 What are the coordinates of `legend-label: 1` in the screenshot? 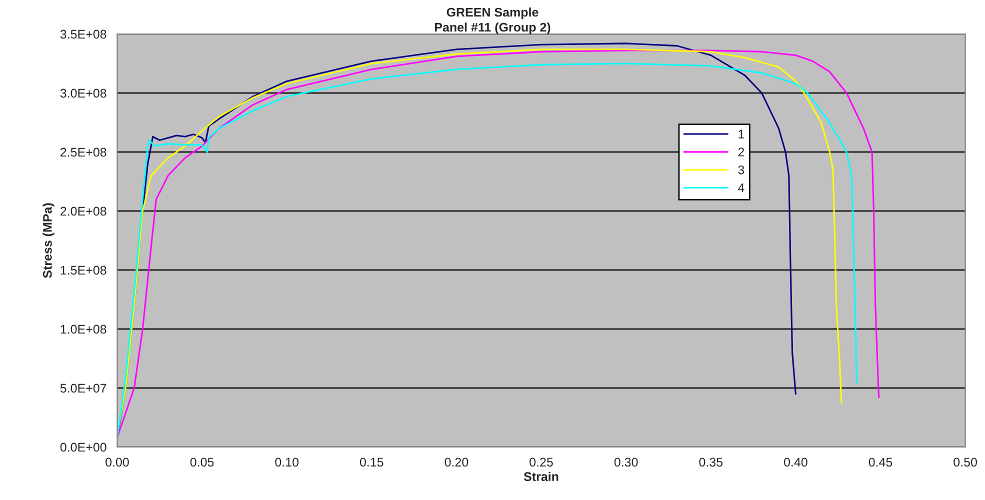 It's located at (741, 134).